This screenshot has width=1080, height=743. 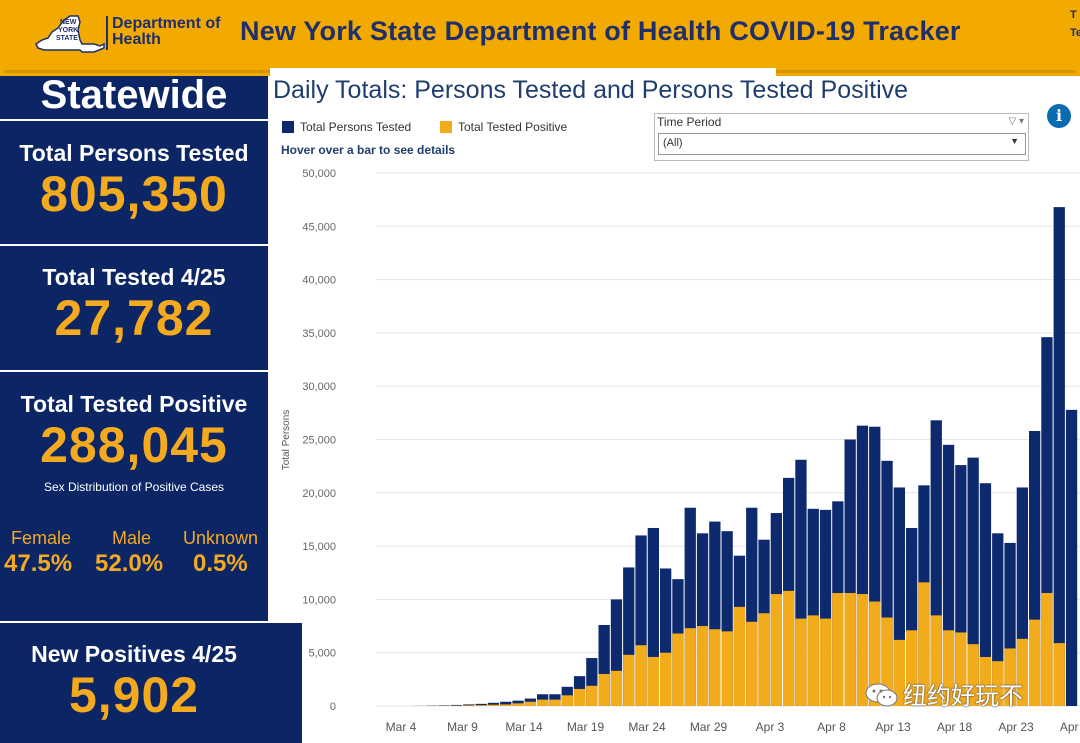 What do you see at coordinates (346, 127) in the screenshot?
I see `legend-item-tested: Total Persons Tested` at bounding box center [346, 127].